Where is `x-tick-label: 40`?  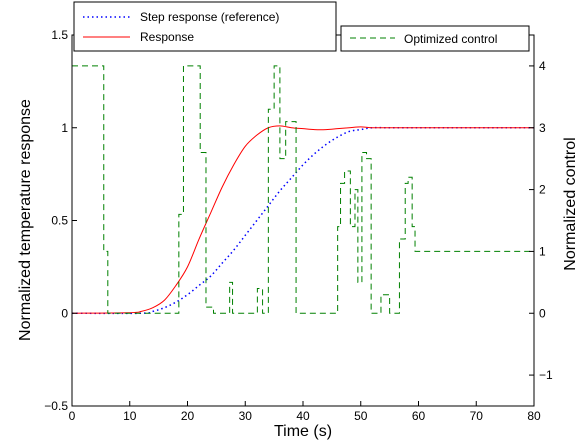 x-tick-label: 40 is located at coordinates (303, 416).